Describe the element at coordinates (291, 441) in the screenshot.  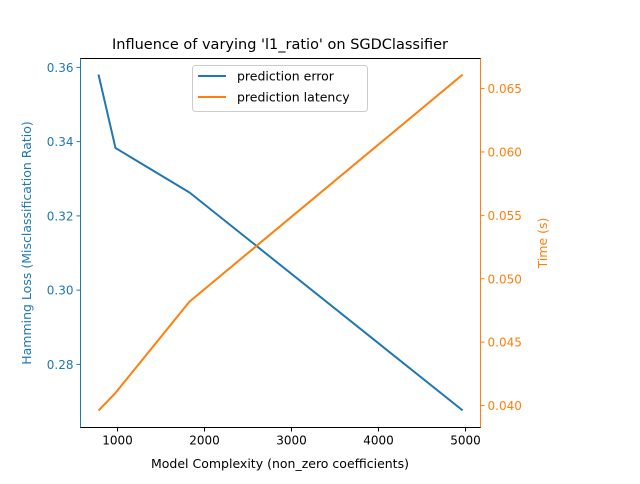
I see `x-tick-label: 3000` at that location.